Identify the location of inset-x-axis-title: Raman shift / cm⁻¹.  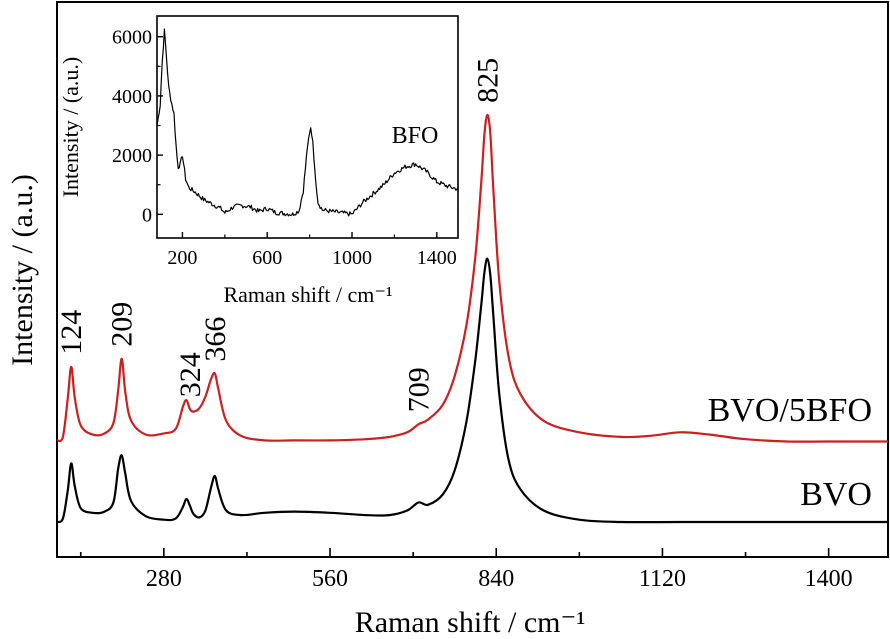
(307, 294).